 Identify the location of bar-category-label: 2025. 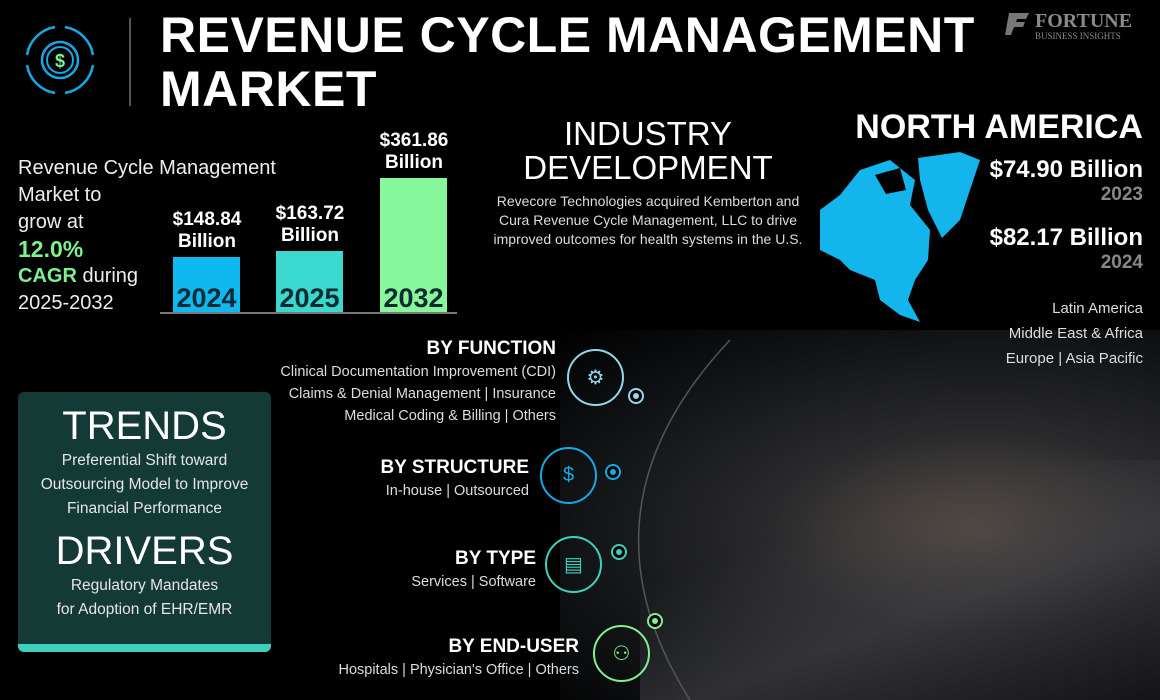
(309, 297).